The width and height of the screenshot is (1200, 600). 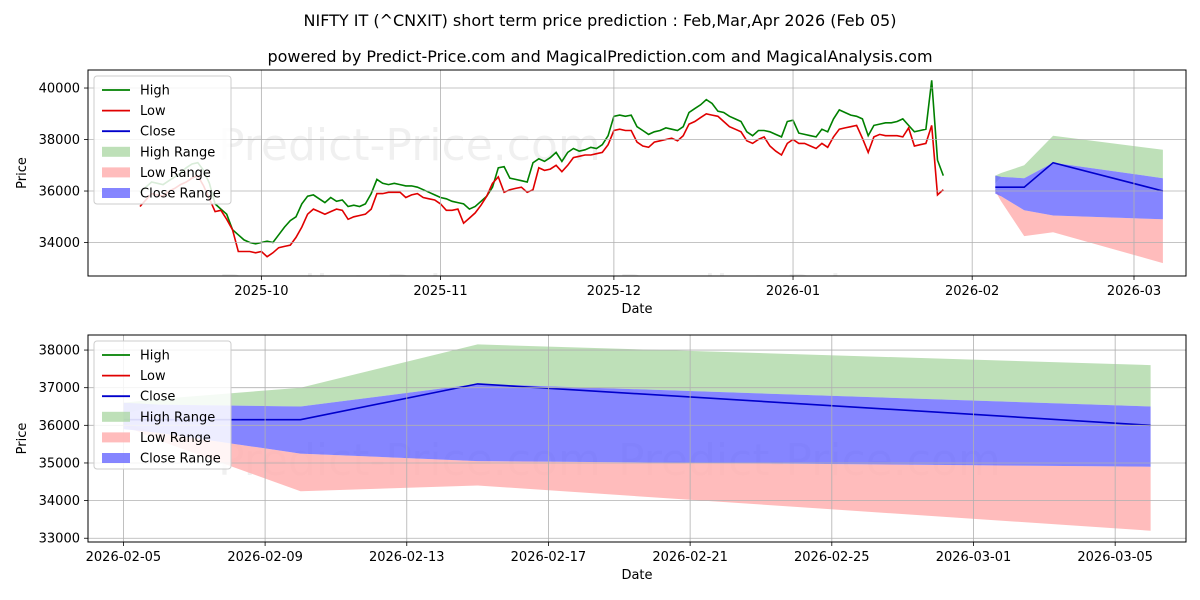 What do you see at coordinates (1079, 176) in the screenshot?
I see `close-series-line` at bounding box center [1079, 176].